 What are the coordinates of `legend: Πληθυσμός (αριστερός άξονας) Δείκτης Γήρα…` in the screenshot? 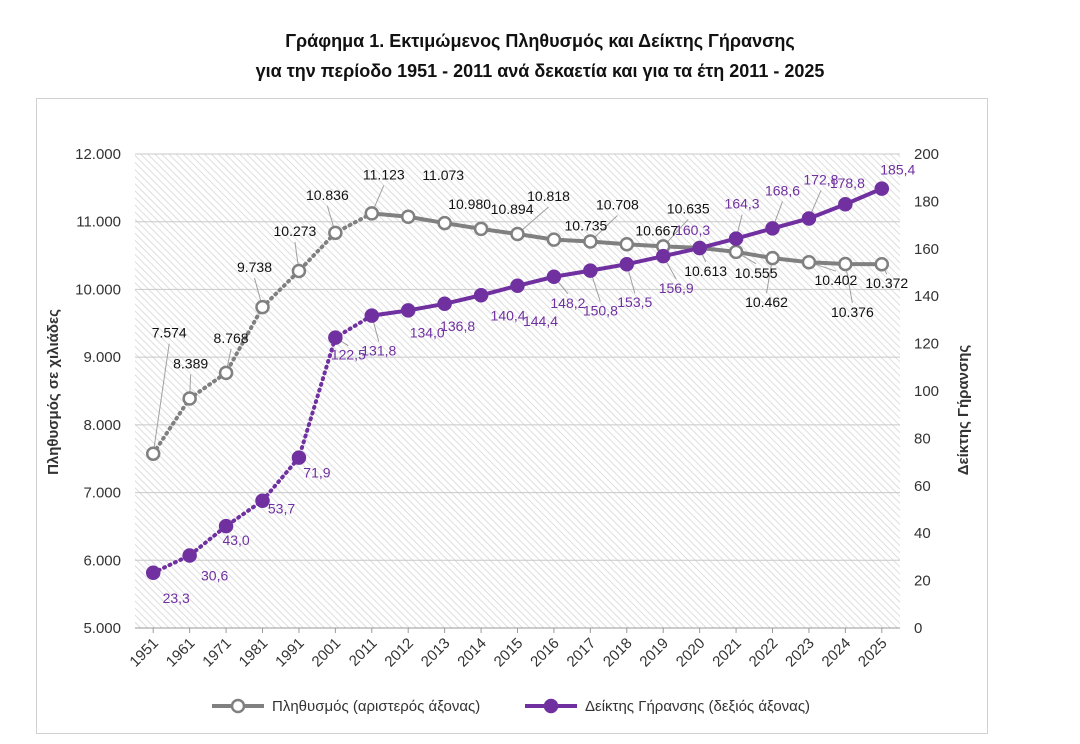 It's located at (511, 706).